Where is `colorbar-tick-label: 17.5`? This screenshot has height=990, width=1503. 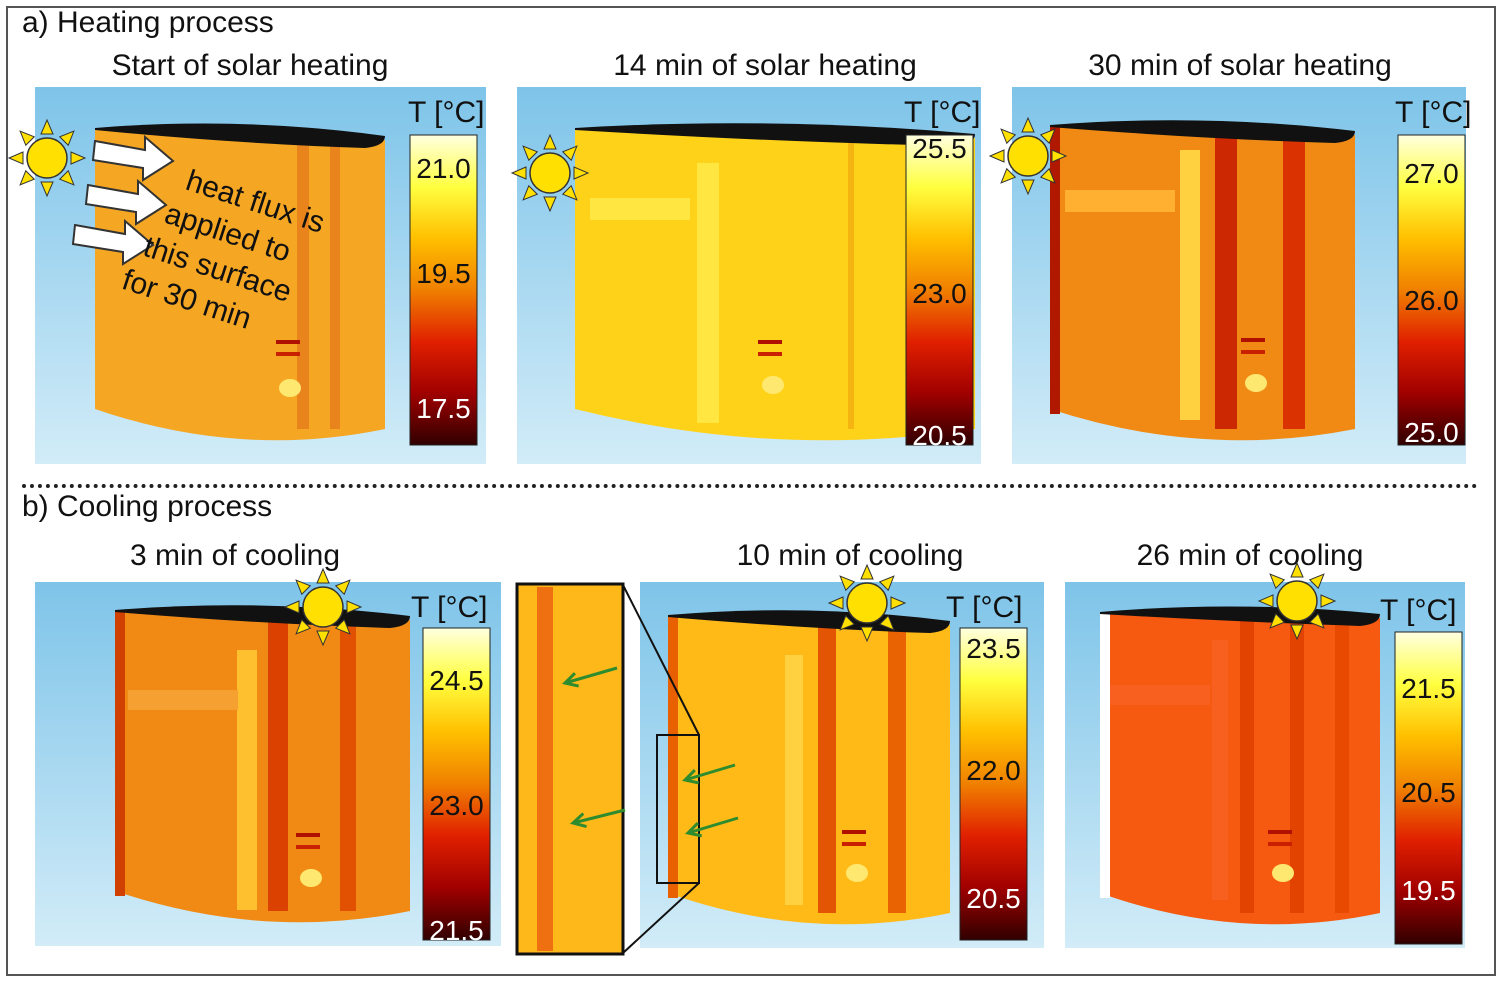
colorbar-tick-label: 17.5 is located at coordinates (443, 408).